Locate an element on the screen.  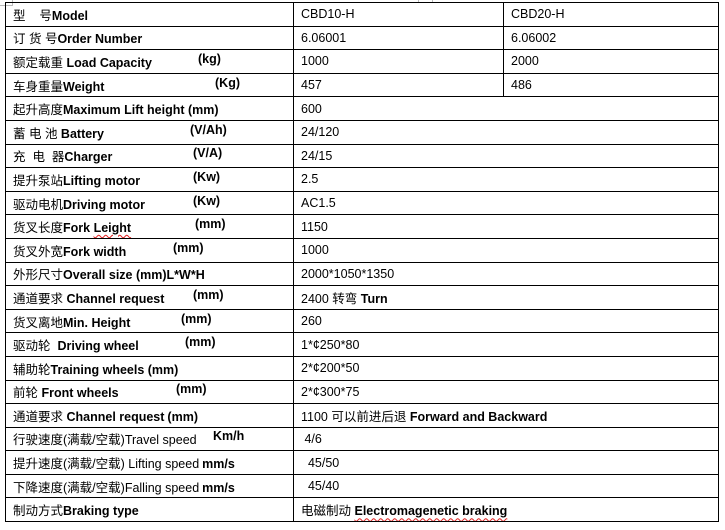
spec-value-cell: 2000 is located at coordinates (611, 61).